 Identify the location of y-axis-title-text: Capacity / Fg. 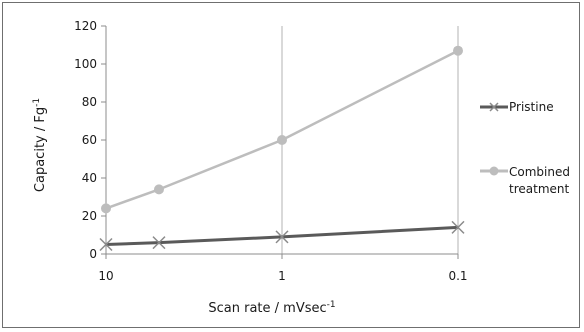
(40, 149).